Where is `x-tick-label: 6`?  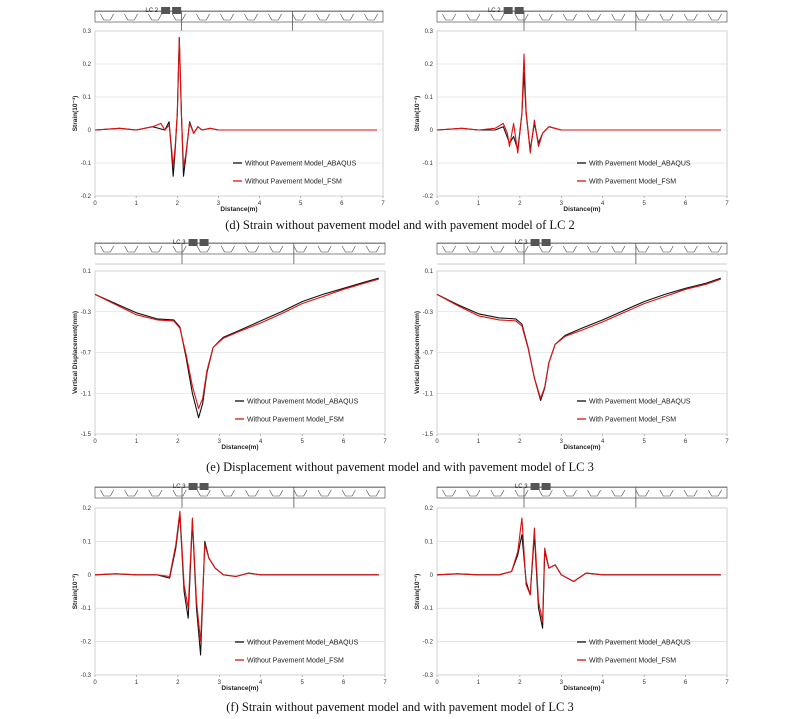 x-tick-label: 6 is located at coordinates (686, 204).